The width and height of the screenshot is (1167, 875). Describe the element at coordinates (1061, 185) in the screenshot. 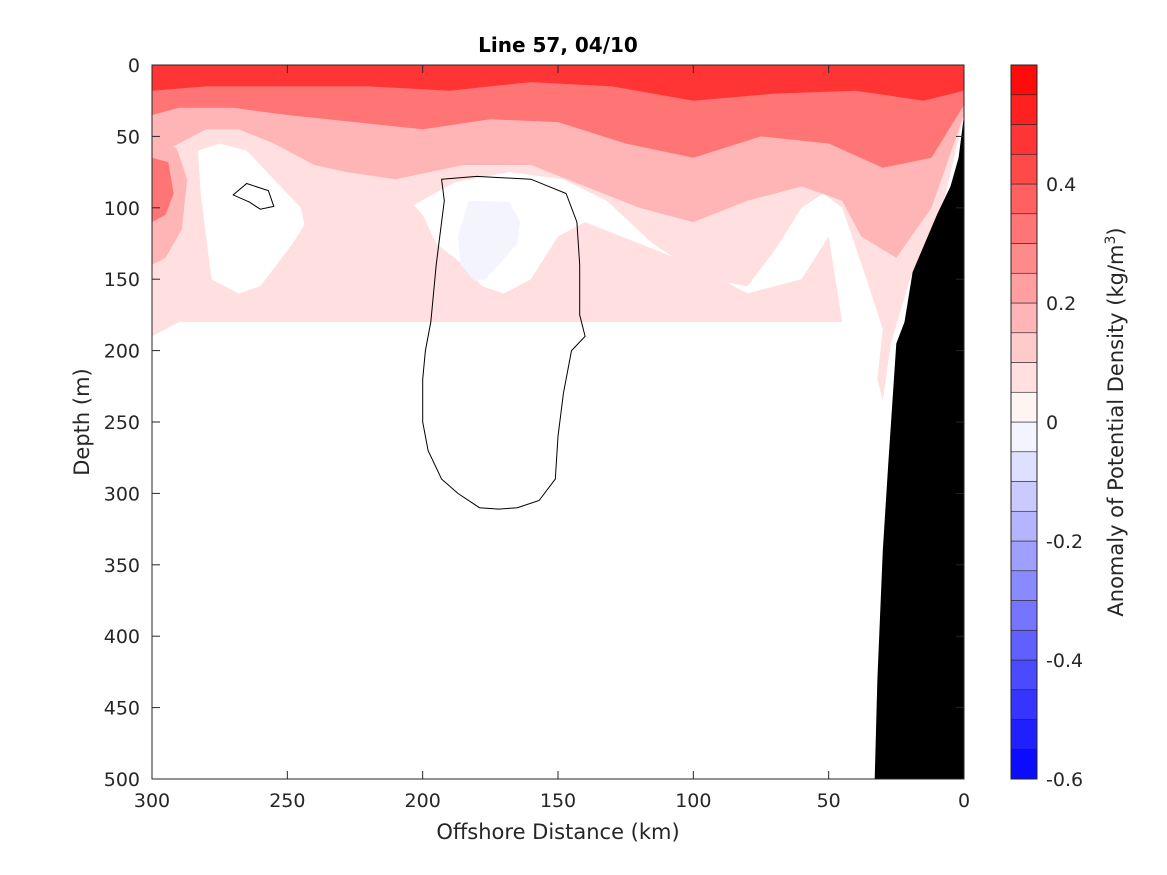

I see `colorbar-tick-label: 0.4` at that location.